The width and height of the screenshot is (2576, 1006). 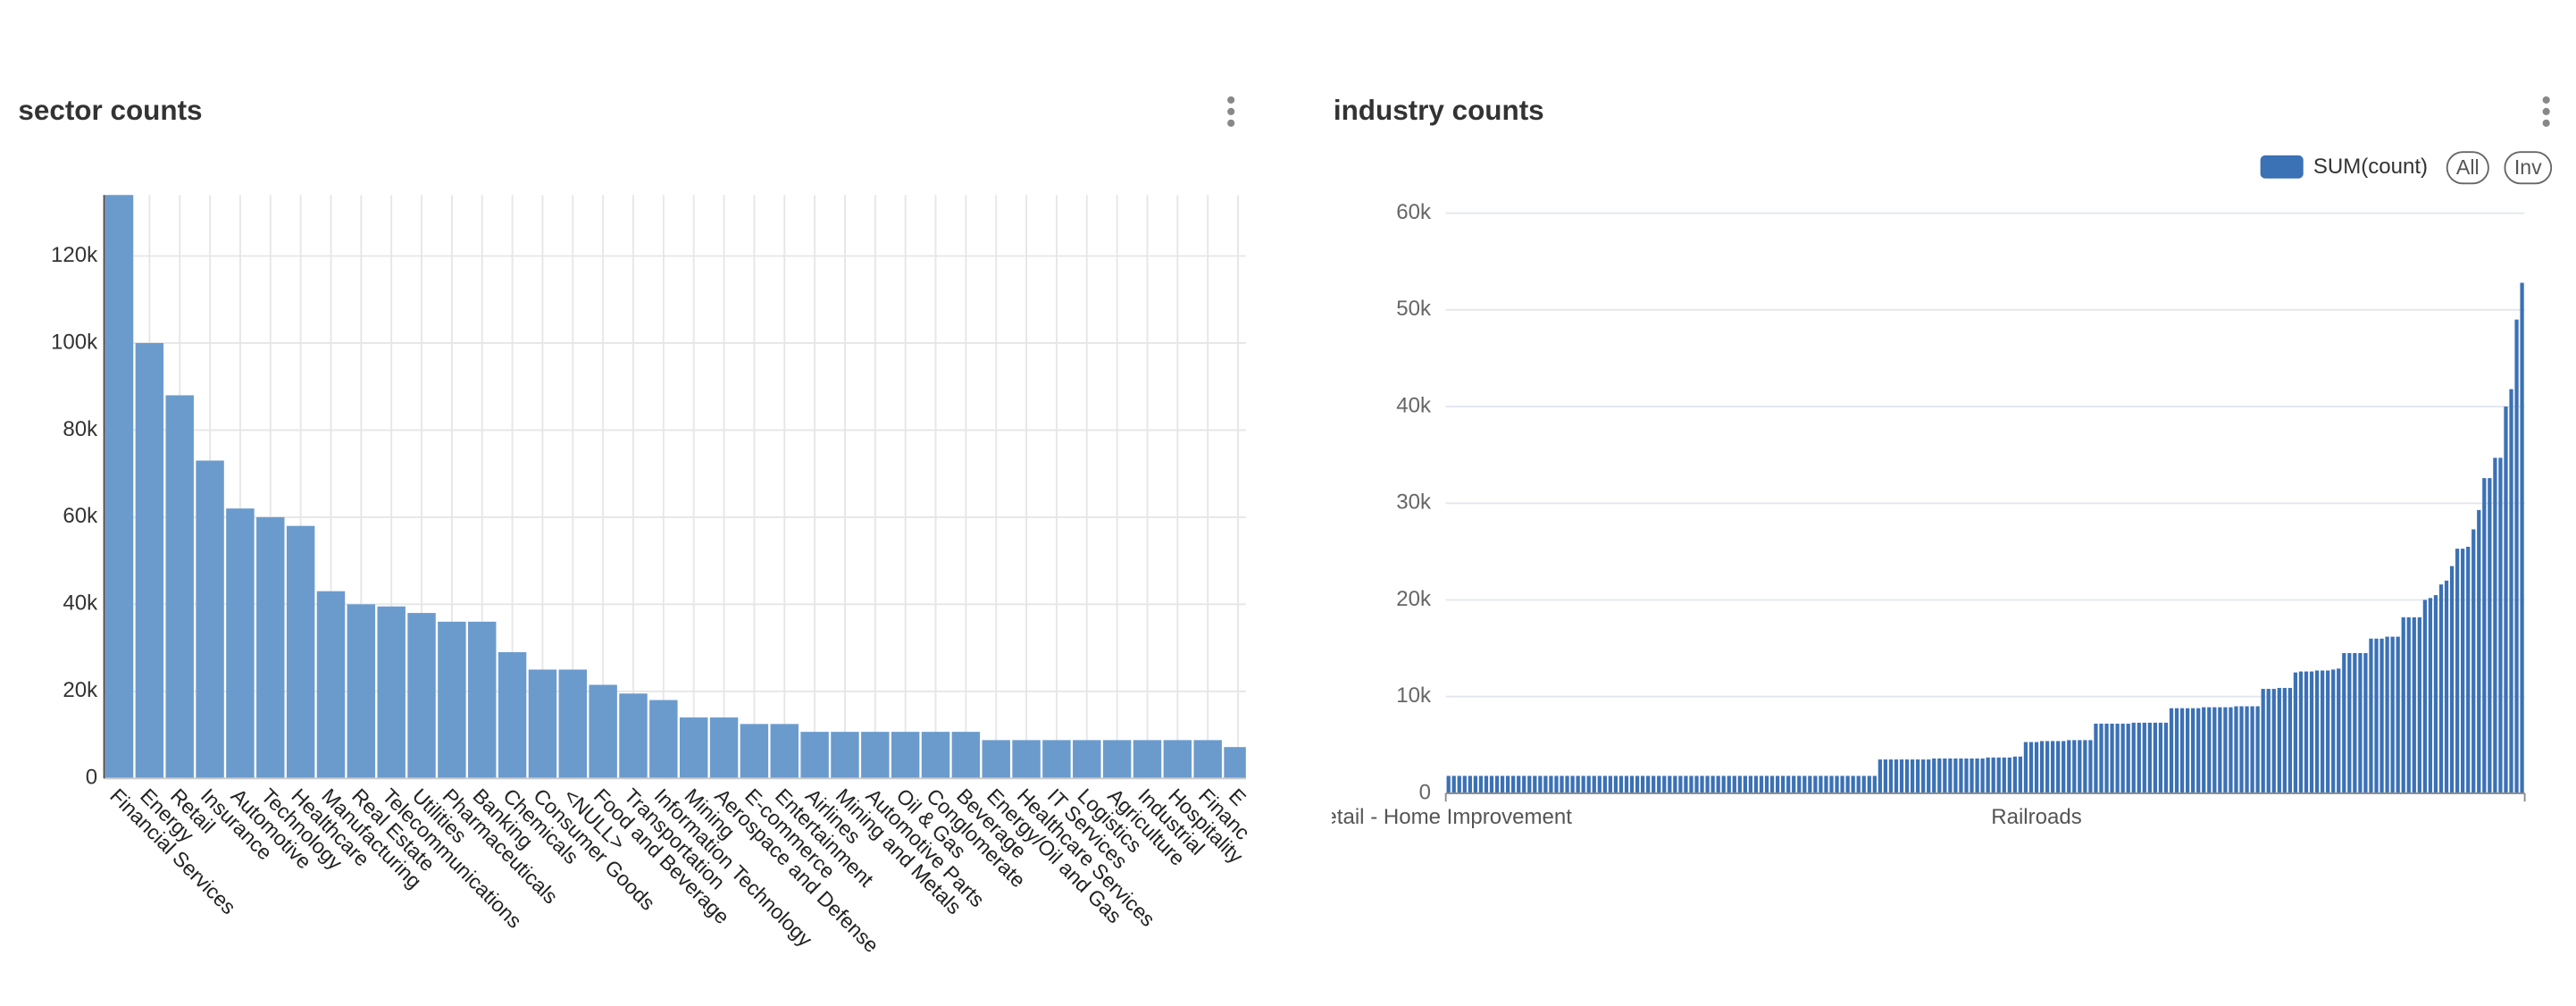 I want to click on legend-button-label: All, so click(x=2468, y=167).